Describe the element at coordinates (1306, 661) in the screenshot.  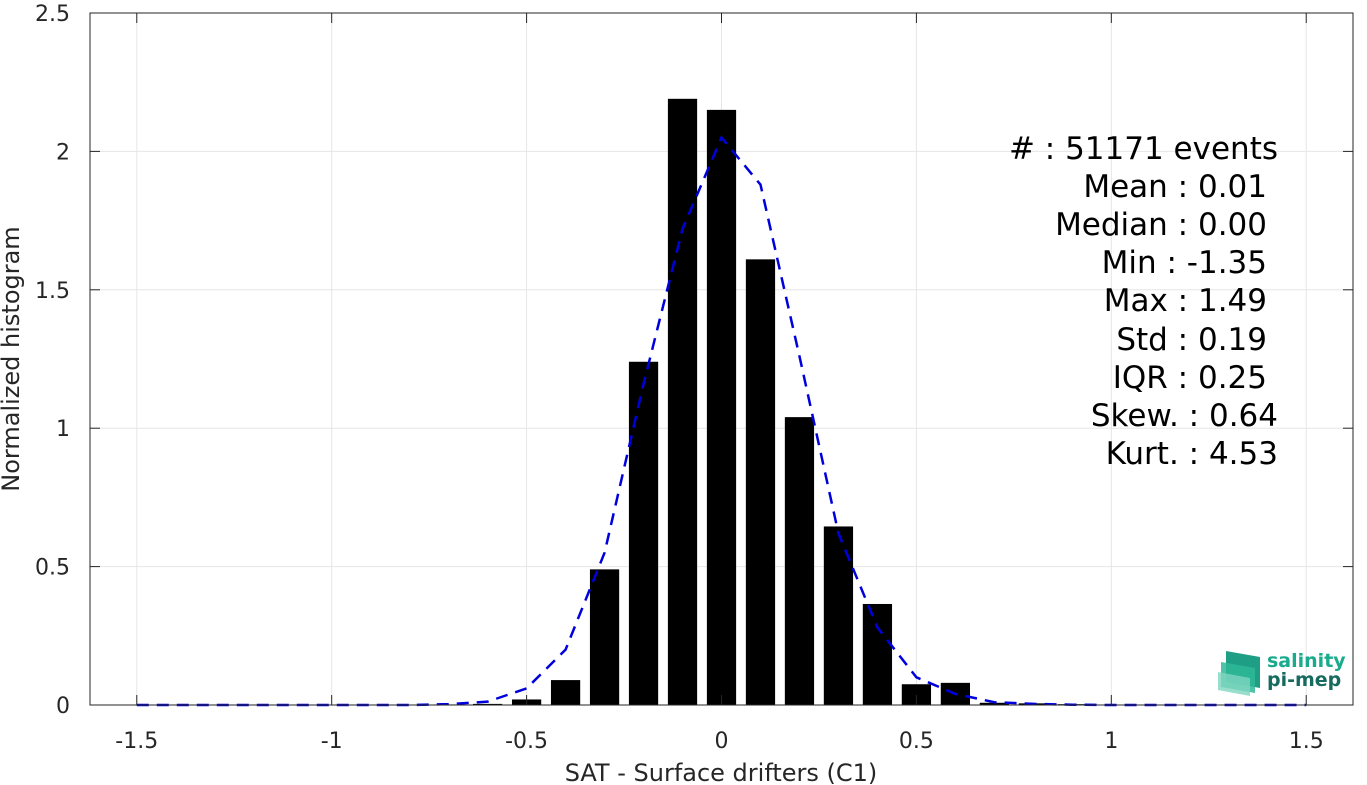
I see `logo-line1: salinity` at that location.